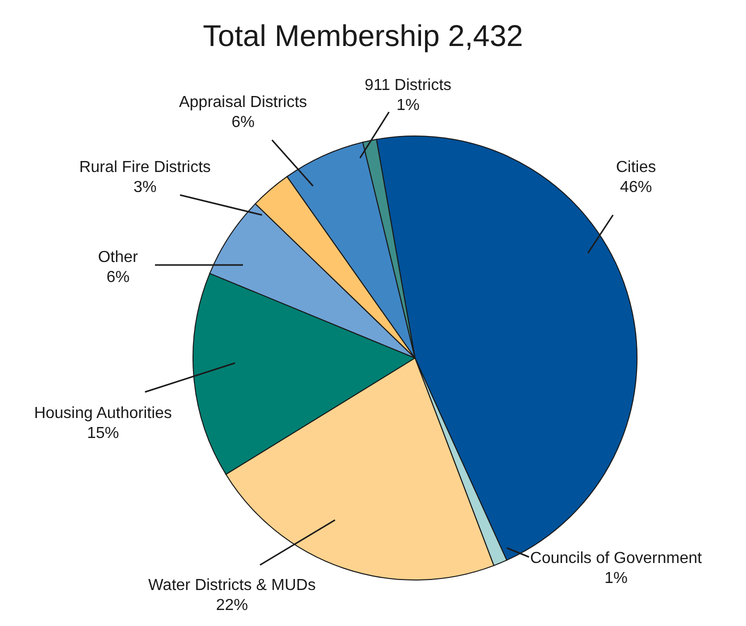 The height and width of the screenshot is (626, 746). Describe the element at coordinates (363, 36) in the screenshot. I see `chart-title: Total Membership 2,432` at that location.